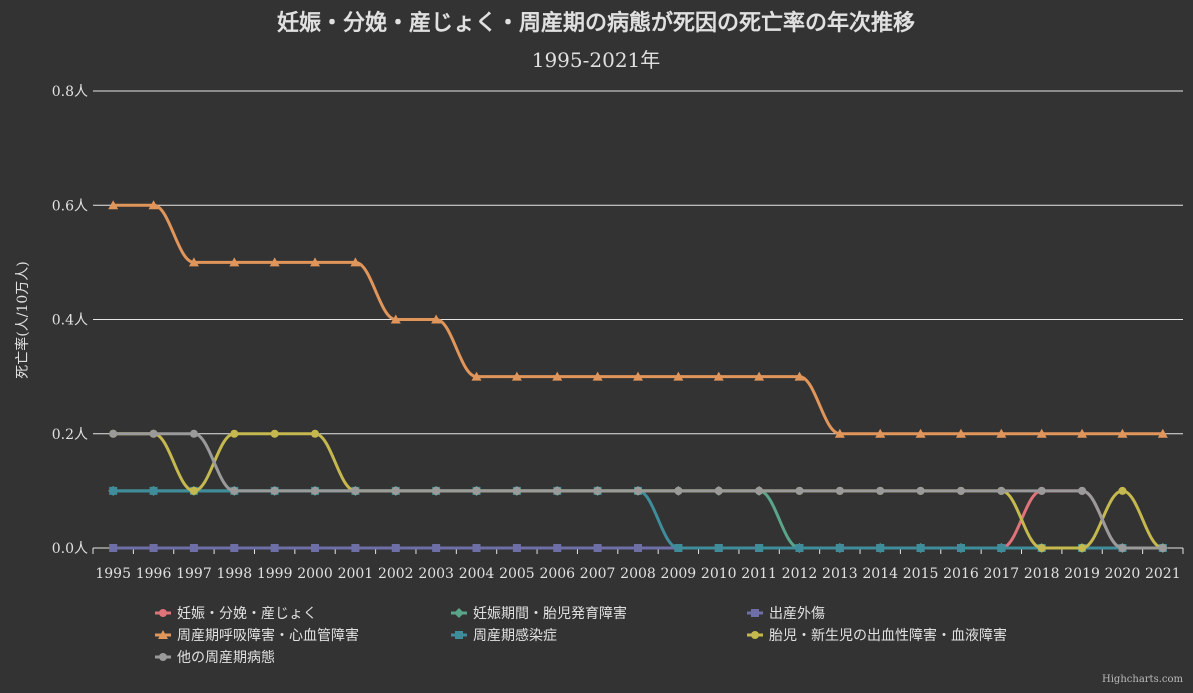 The width and height of the screenshot is (1193, 693). I want to click on legend-label: 他の周産期病態, so click(226, 658).